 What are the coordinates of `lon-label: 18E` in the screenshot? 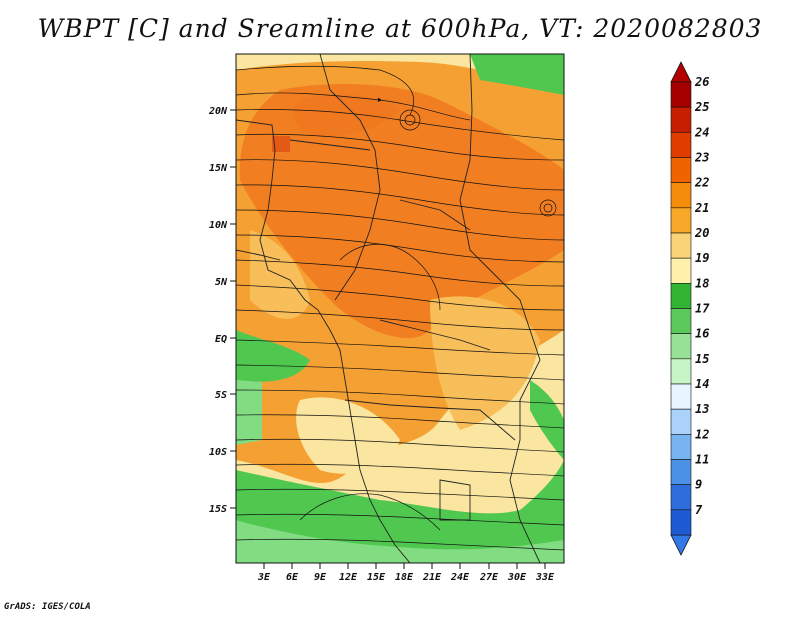 It's located at (404, 577).